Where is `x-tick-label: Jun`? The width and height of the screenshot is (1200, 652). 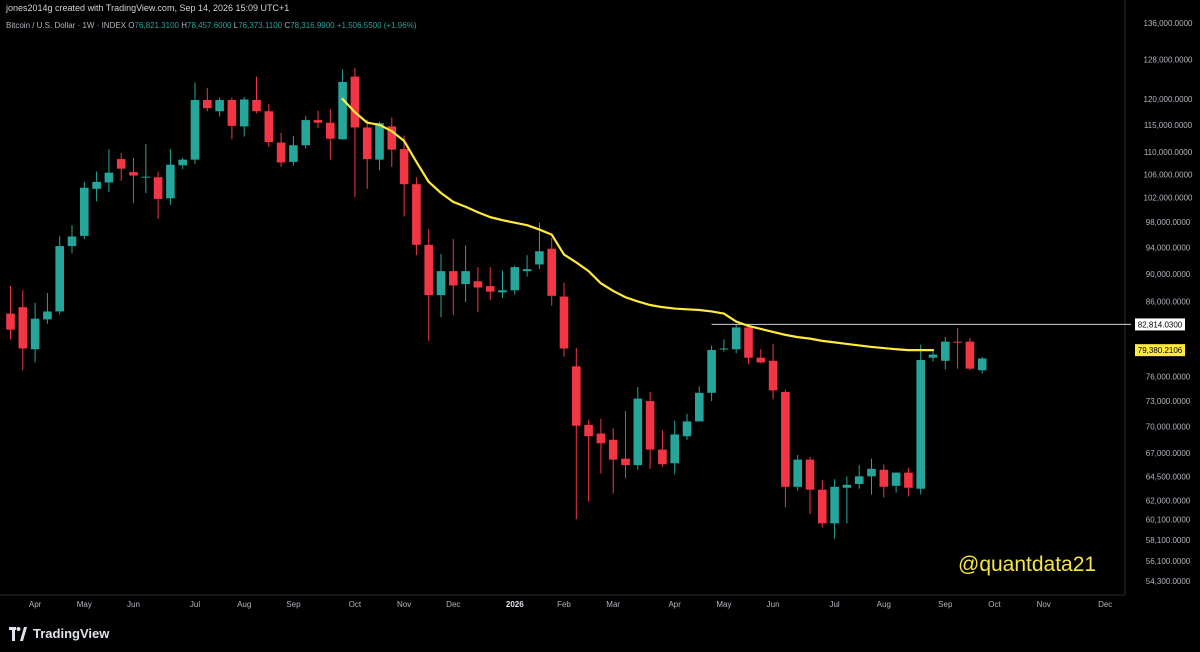 x-tick-label: Jun is located at coordinates (133, 604).